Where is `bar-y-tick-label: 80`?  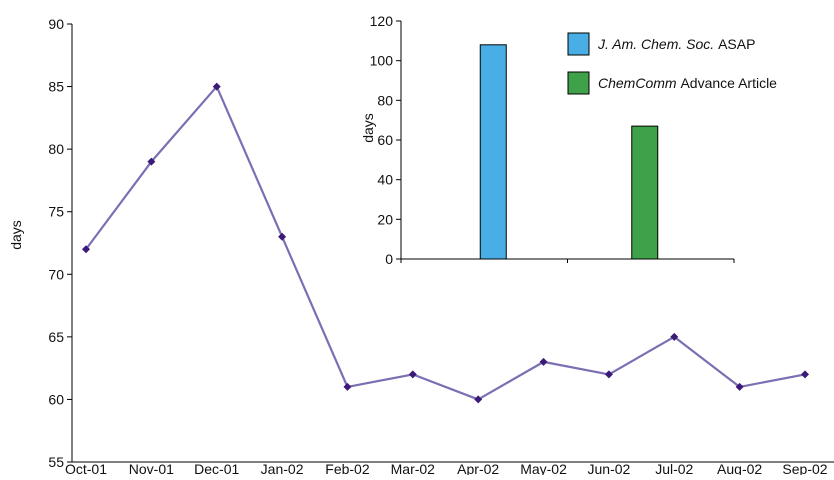 bar-y-tick-label: 80 is located at coordinates (385, 100).